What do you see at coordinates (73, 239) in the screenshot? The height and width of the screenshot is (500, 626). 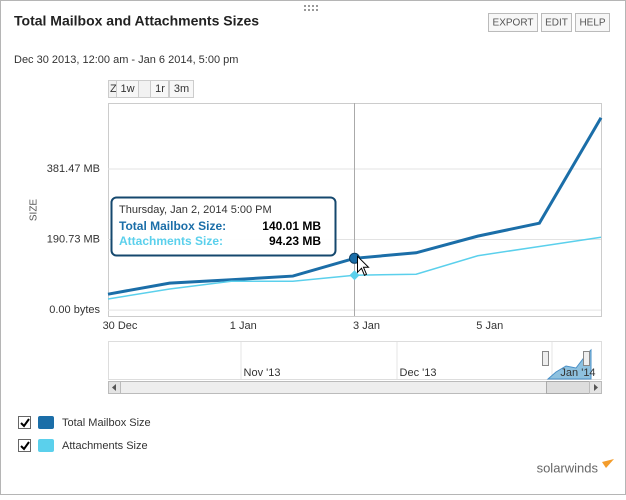 I see `y-tick-label: 190.73 MB` at bounding box center [73, 239].